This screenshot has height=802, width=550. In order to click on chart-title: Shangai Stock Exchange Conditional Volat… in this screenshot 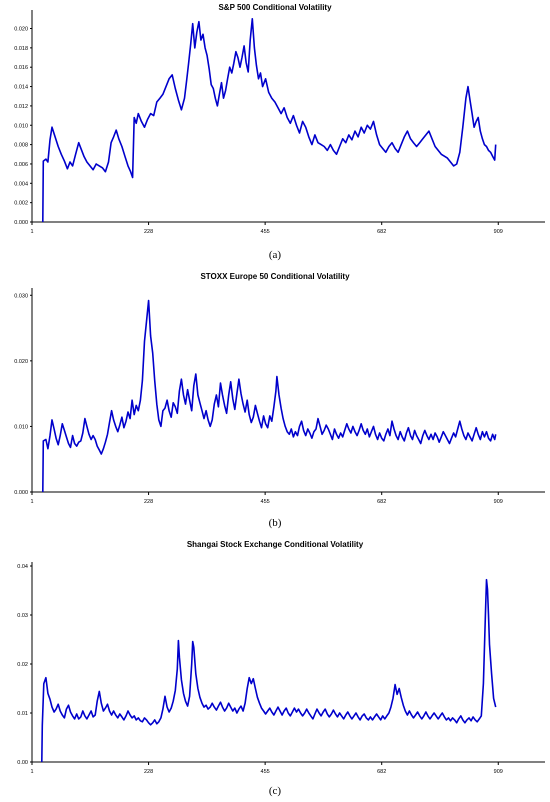, I will do `click(275, 544)`.